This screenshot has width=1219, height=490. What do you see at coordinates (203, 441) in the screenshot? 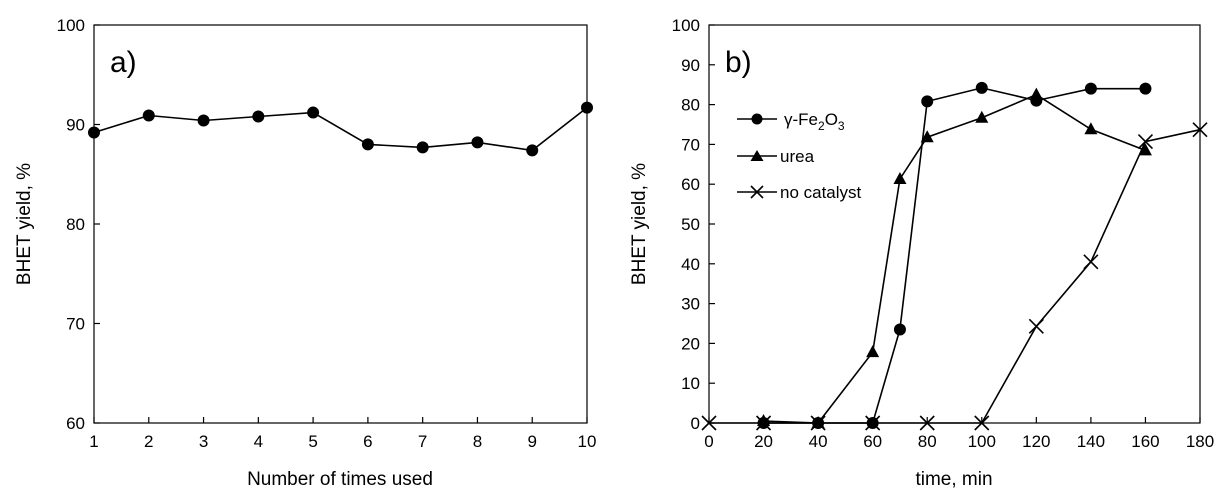
I see `x-tick-label: 3` at bounding box center [203, 441].